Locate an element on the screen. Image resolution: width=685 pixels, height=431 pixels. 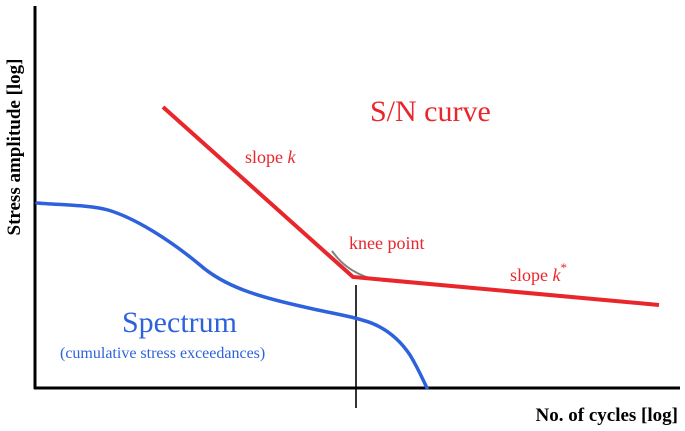
slope-k-prefix: slope is located at coordinates (266, 157).